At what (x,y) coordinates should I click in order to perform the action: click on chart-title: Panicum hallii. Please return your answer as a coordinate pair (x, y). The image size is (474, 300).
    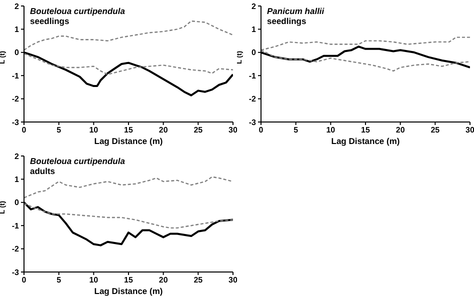
    Looking at the image, I should click on (295, 11).